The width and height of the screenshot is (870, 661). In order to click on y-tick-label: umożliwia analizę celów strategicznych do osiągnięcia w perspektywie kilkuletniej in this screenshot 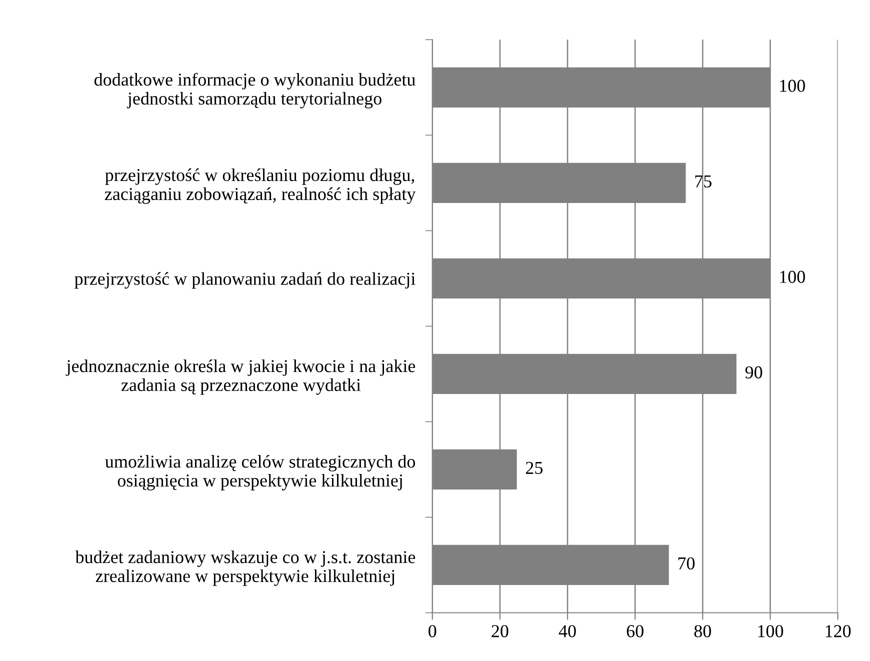, I will do `click(260, 472)`.